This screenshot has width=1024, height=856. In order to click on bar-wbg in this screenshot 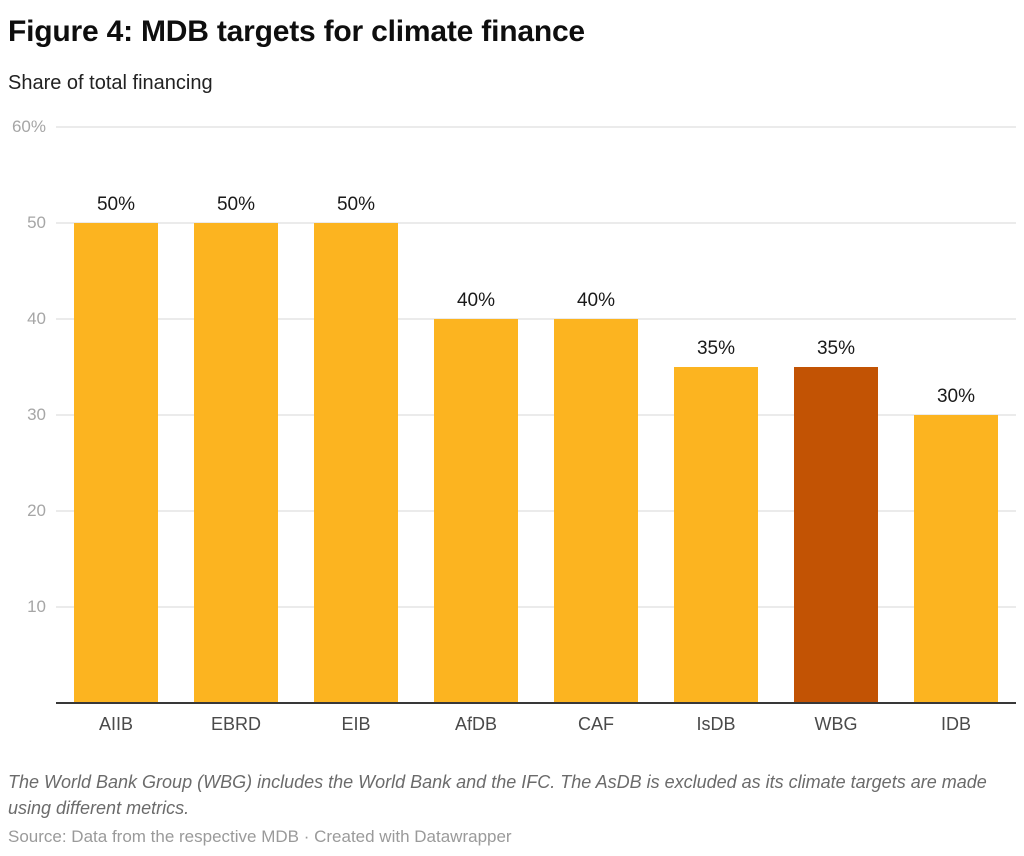, I will do `click(836, 535)`.